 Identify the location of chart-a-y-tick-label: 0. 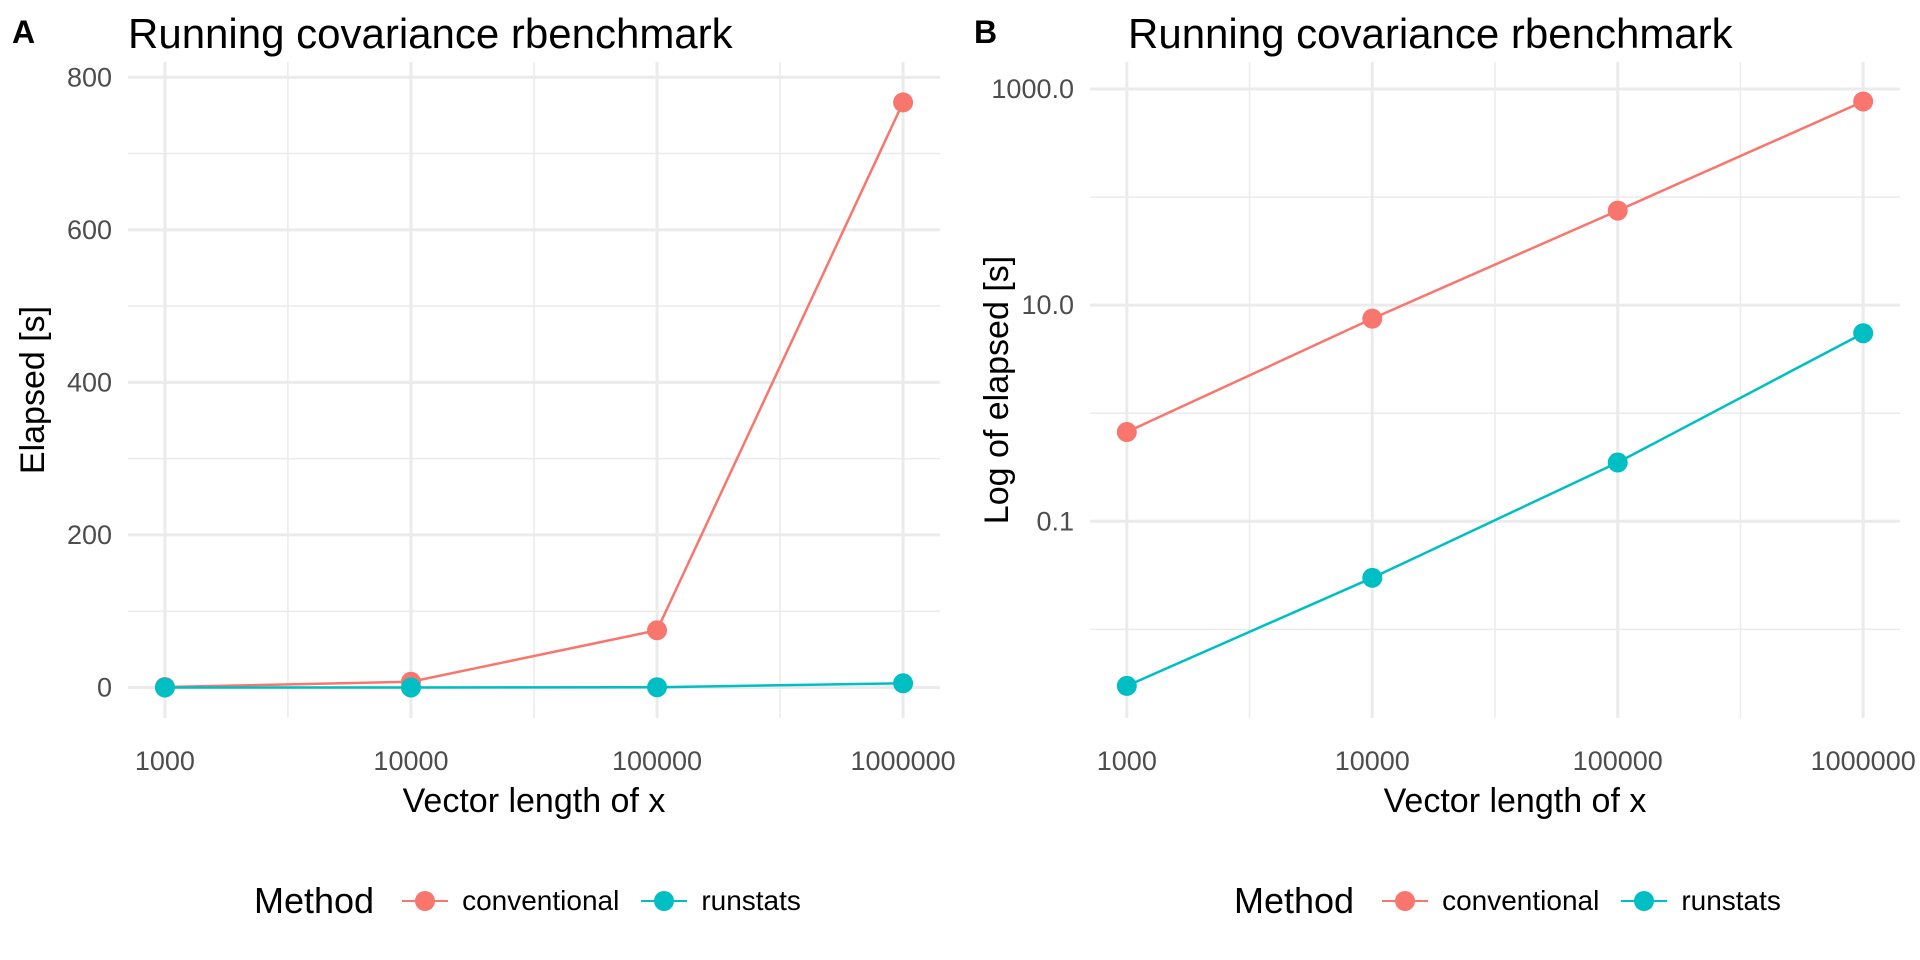
(104, 687).